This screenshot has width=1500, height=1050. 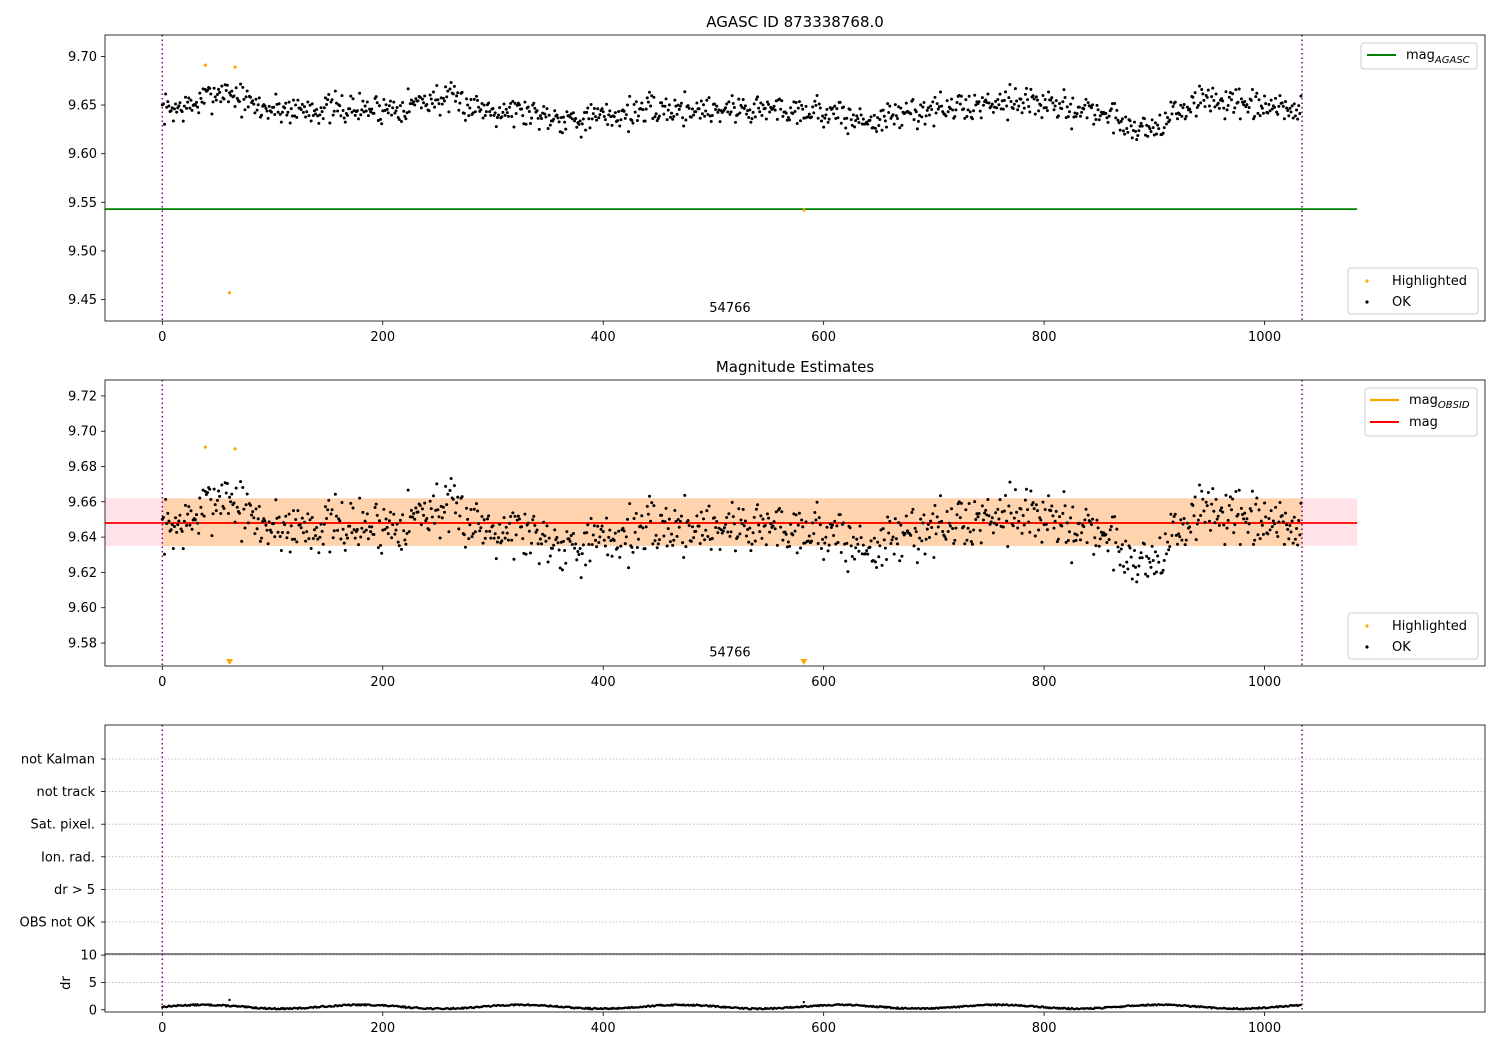 What do you see at coordinates (1421, 412) in the screenshot?
I see `legend-top: magOBSID mag` at bounding box center [1421, 412].